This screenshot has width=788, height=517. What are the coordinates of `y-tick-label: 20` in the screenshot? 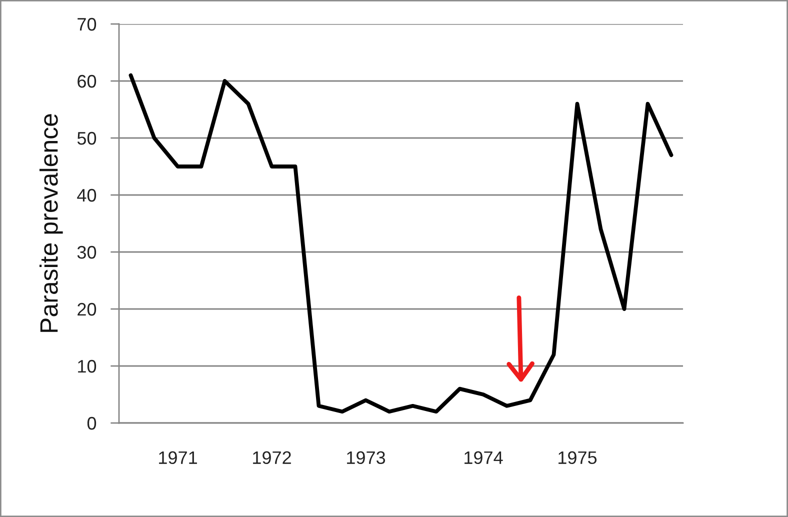 It's located at (87, 309).